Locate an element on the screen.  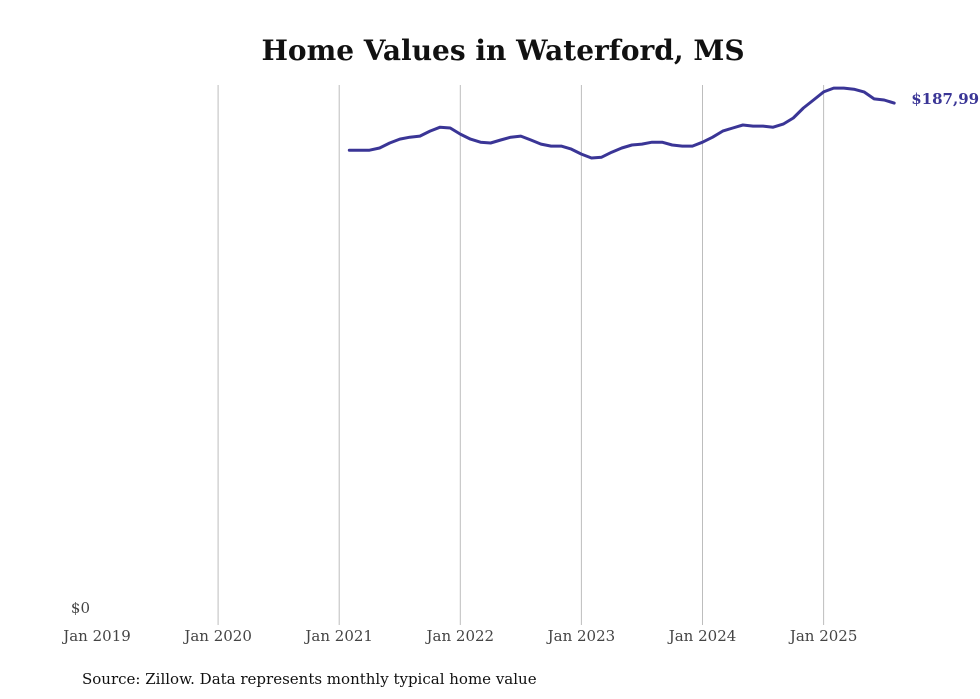
x-tick-label: Jan 2025 is located at coordinates (823, 636).